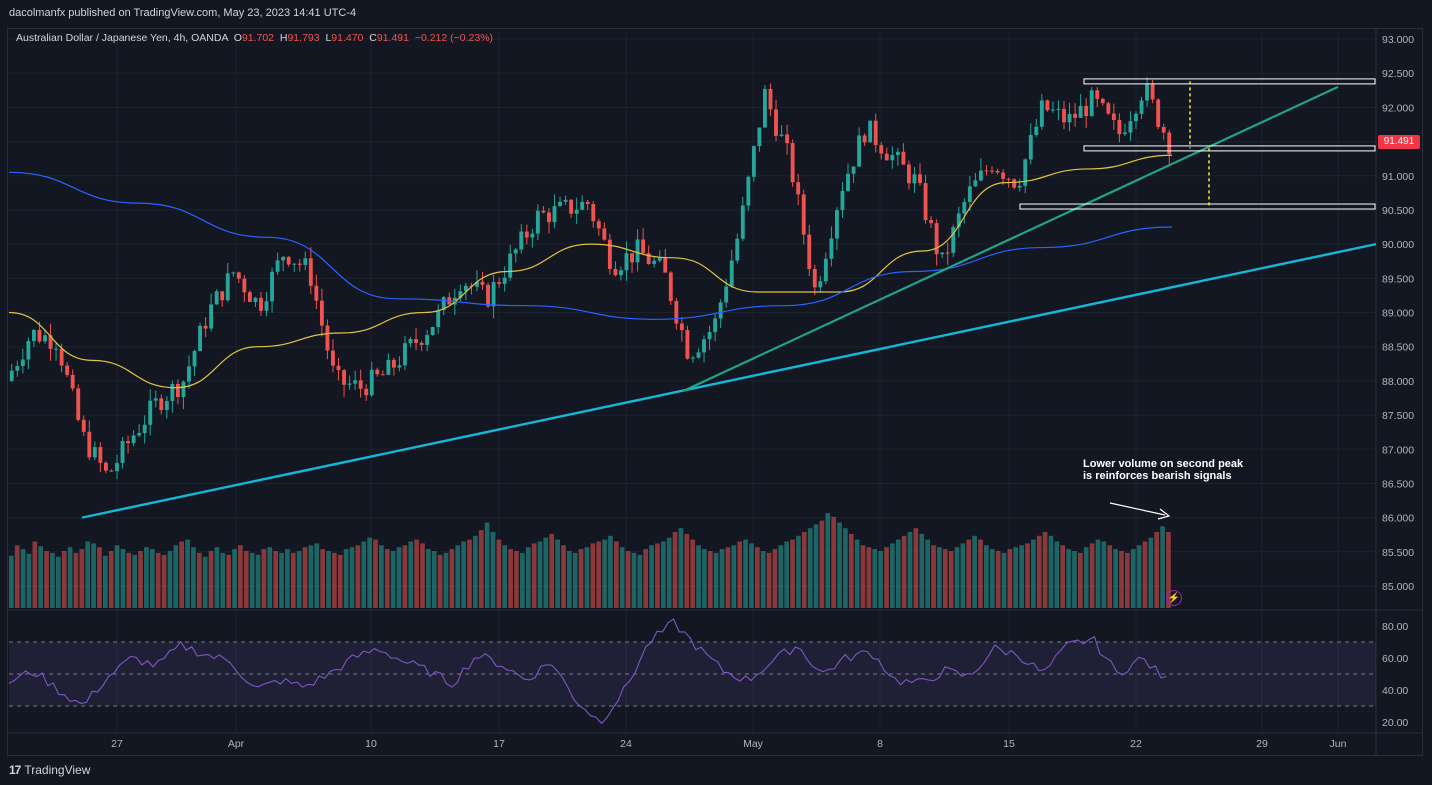 The height and width of the screenshot is (785, 1432). What do you see at coordinates (347, 38) in the screenshot?
I see `low-value: 91.470` at bounding box center [347, 38].